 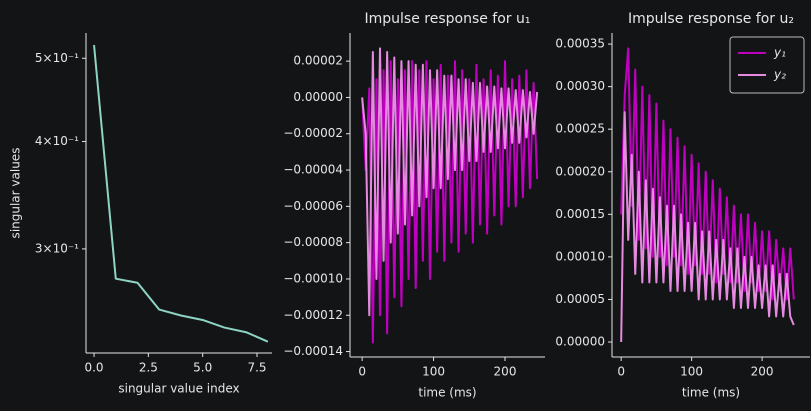 What do you see at coordinates (313, 242) in the screenshot?
I see `y-tick-label: −0.00008` at bounding box center [313, 242].